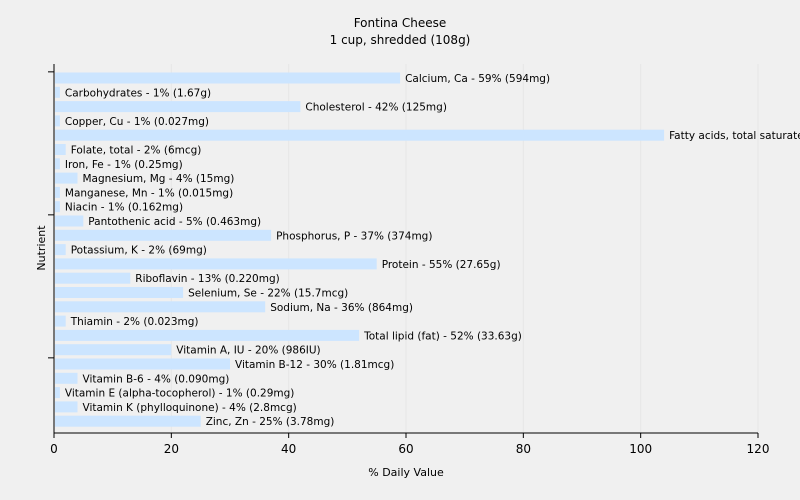 The width and height of the screenshot is (800, 500). Describe the element at coordinates (134, 322) in the screenshot. I see `bar-label: Thiamin - 2% (0.023mg)` at that location.